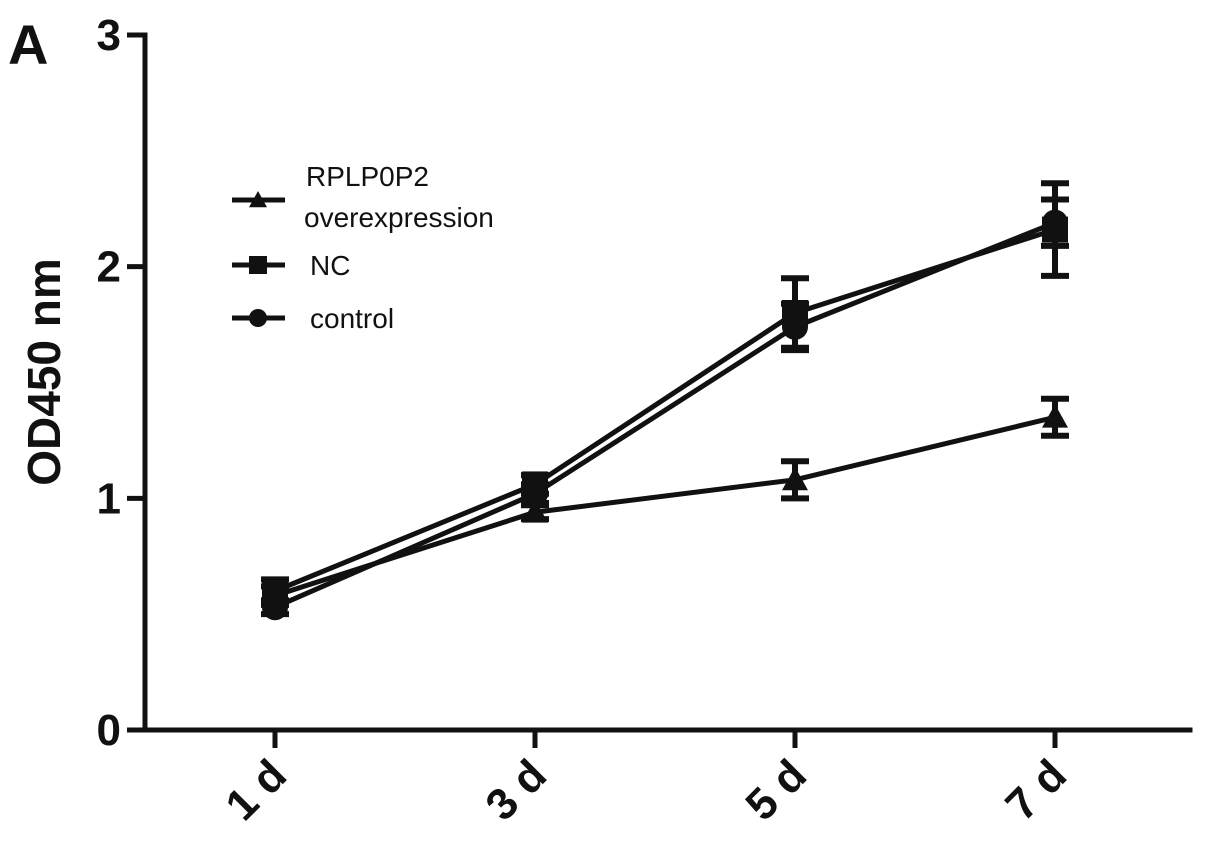  Describe the element at coordinates (399, 217) in the screenshot. I see `legend-label: overexpression` at that location.